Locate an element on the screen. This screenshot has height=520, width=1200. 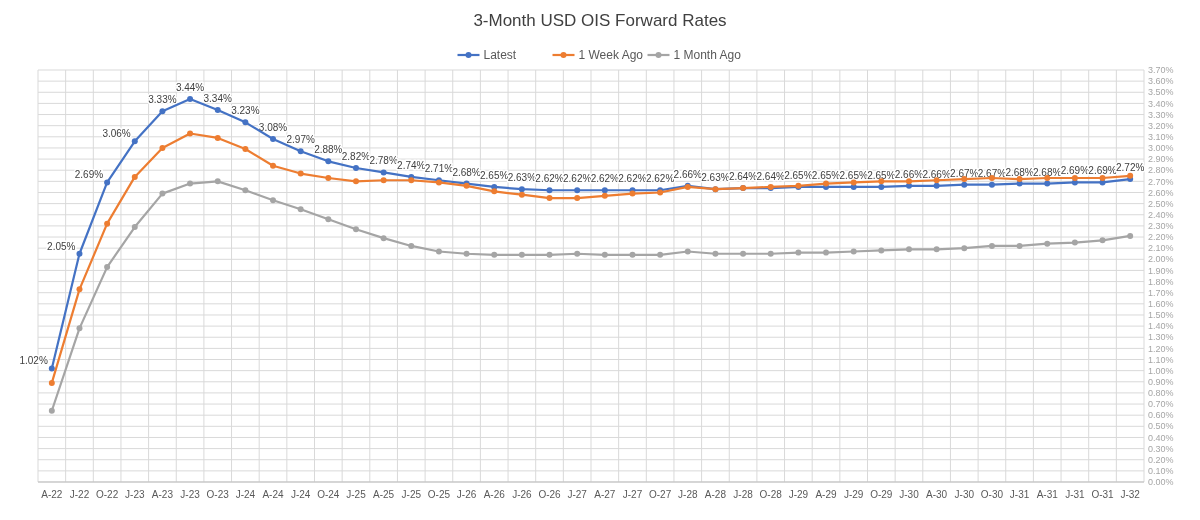
x-tick-label: J-25 is located at coordinates (356, 494).